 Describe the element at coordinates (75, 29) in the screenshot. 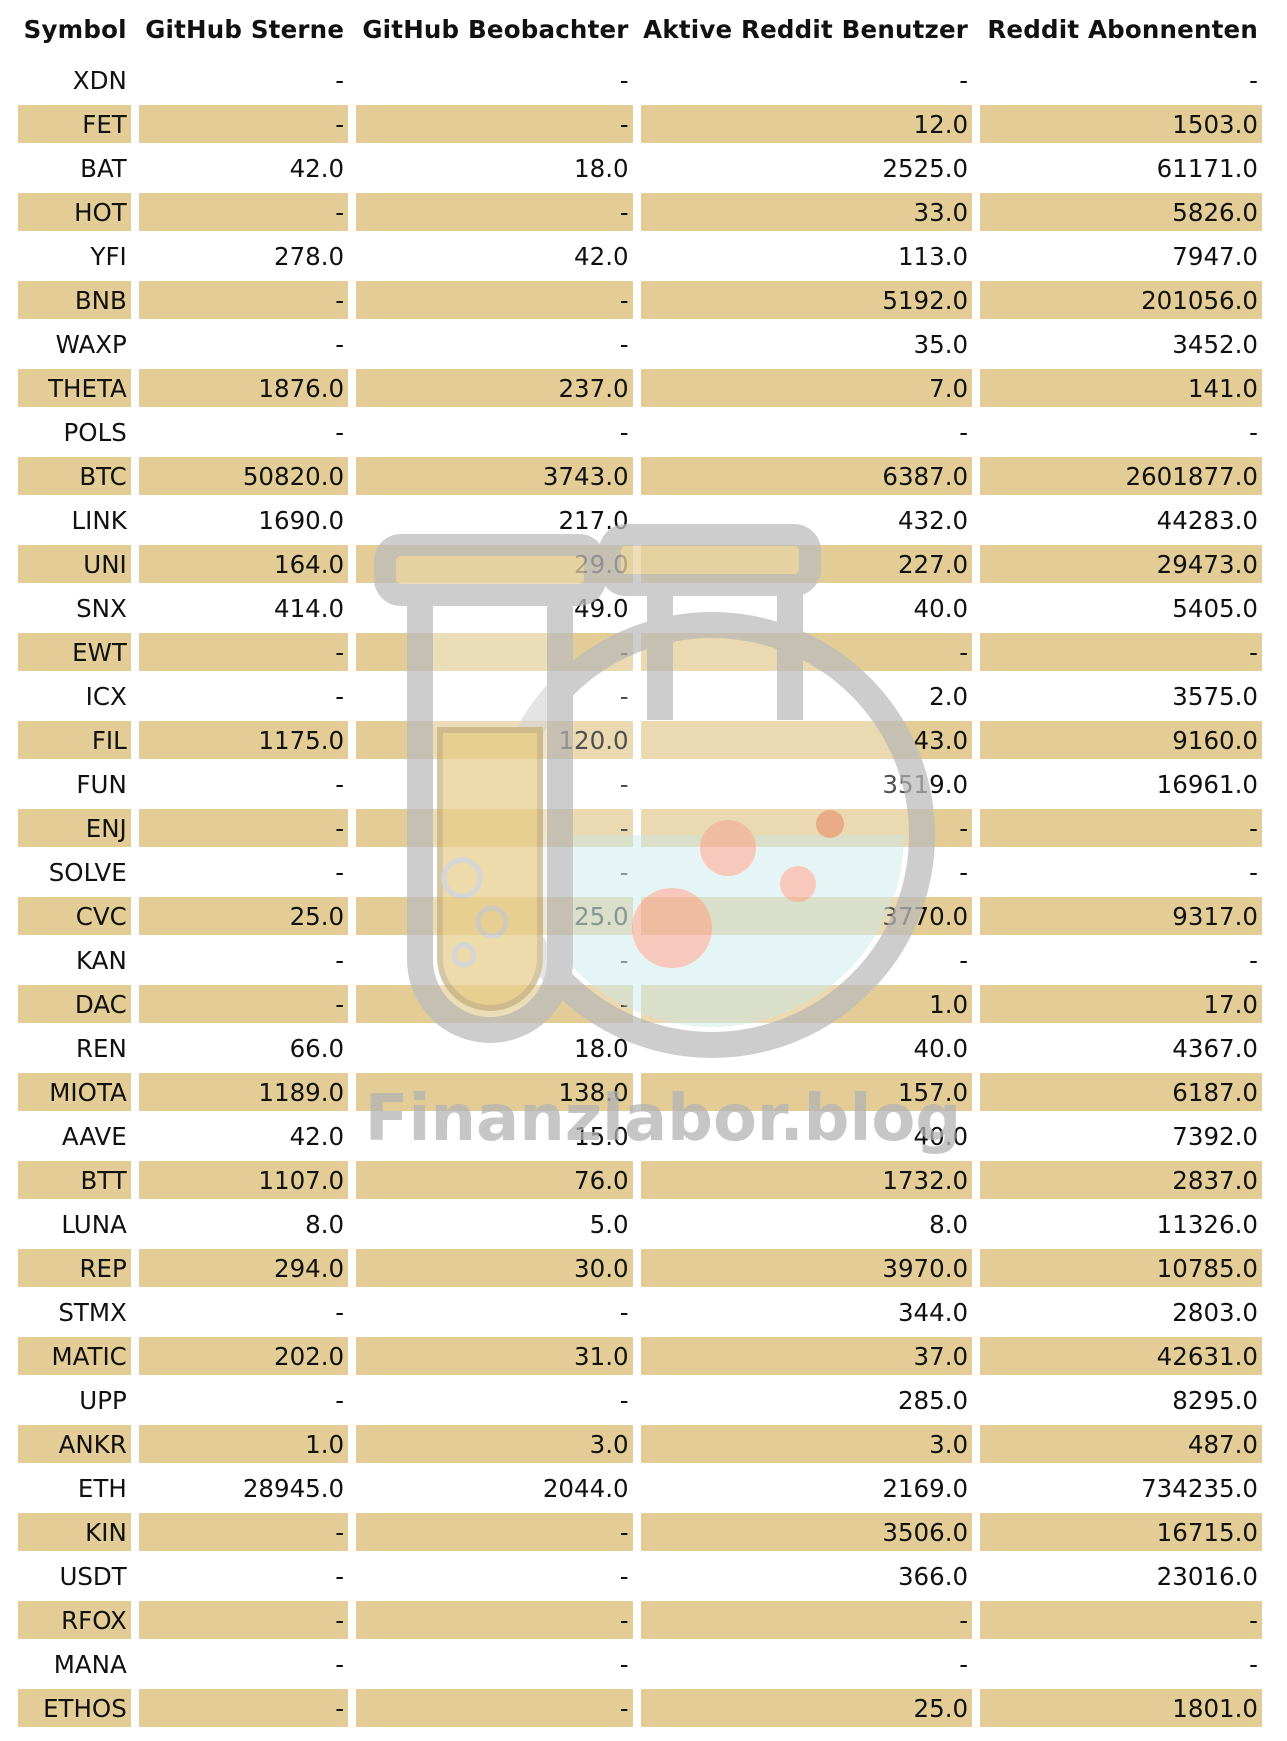

I see `header-symbol: Symbol` at that location.